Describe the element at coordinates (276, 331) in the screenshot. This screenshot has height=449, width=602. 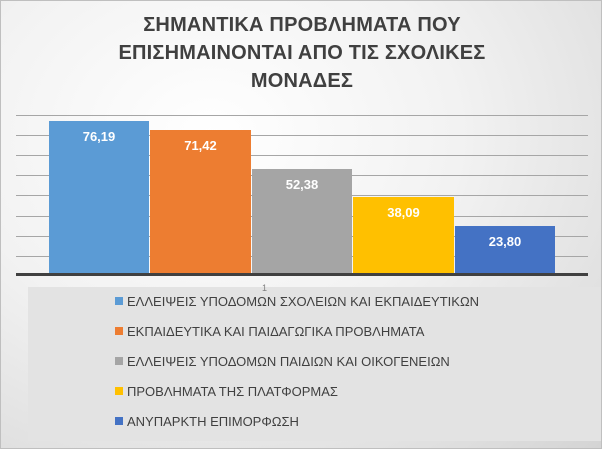
I see `legend-label: ΕΚΠΑΙΔΕΥΤΙΚΑ ΚΑΙ ΠΑΙΔΑΓΩΓΙΚΑ ΠΡΟΒΛΗΜΑΤΑ` at that location.